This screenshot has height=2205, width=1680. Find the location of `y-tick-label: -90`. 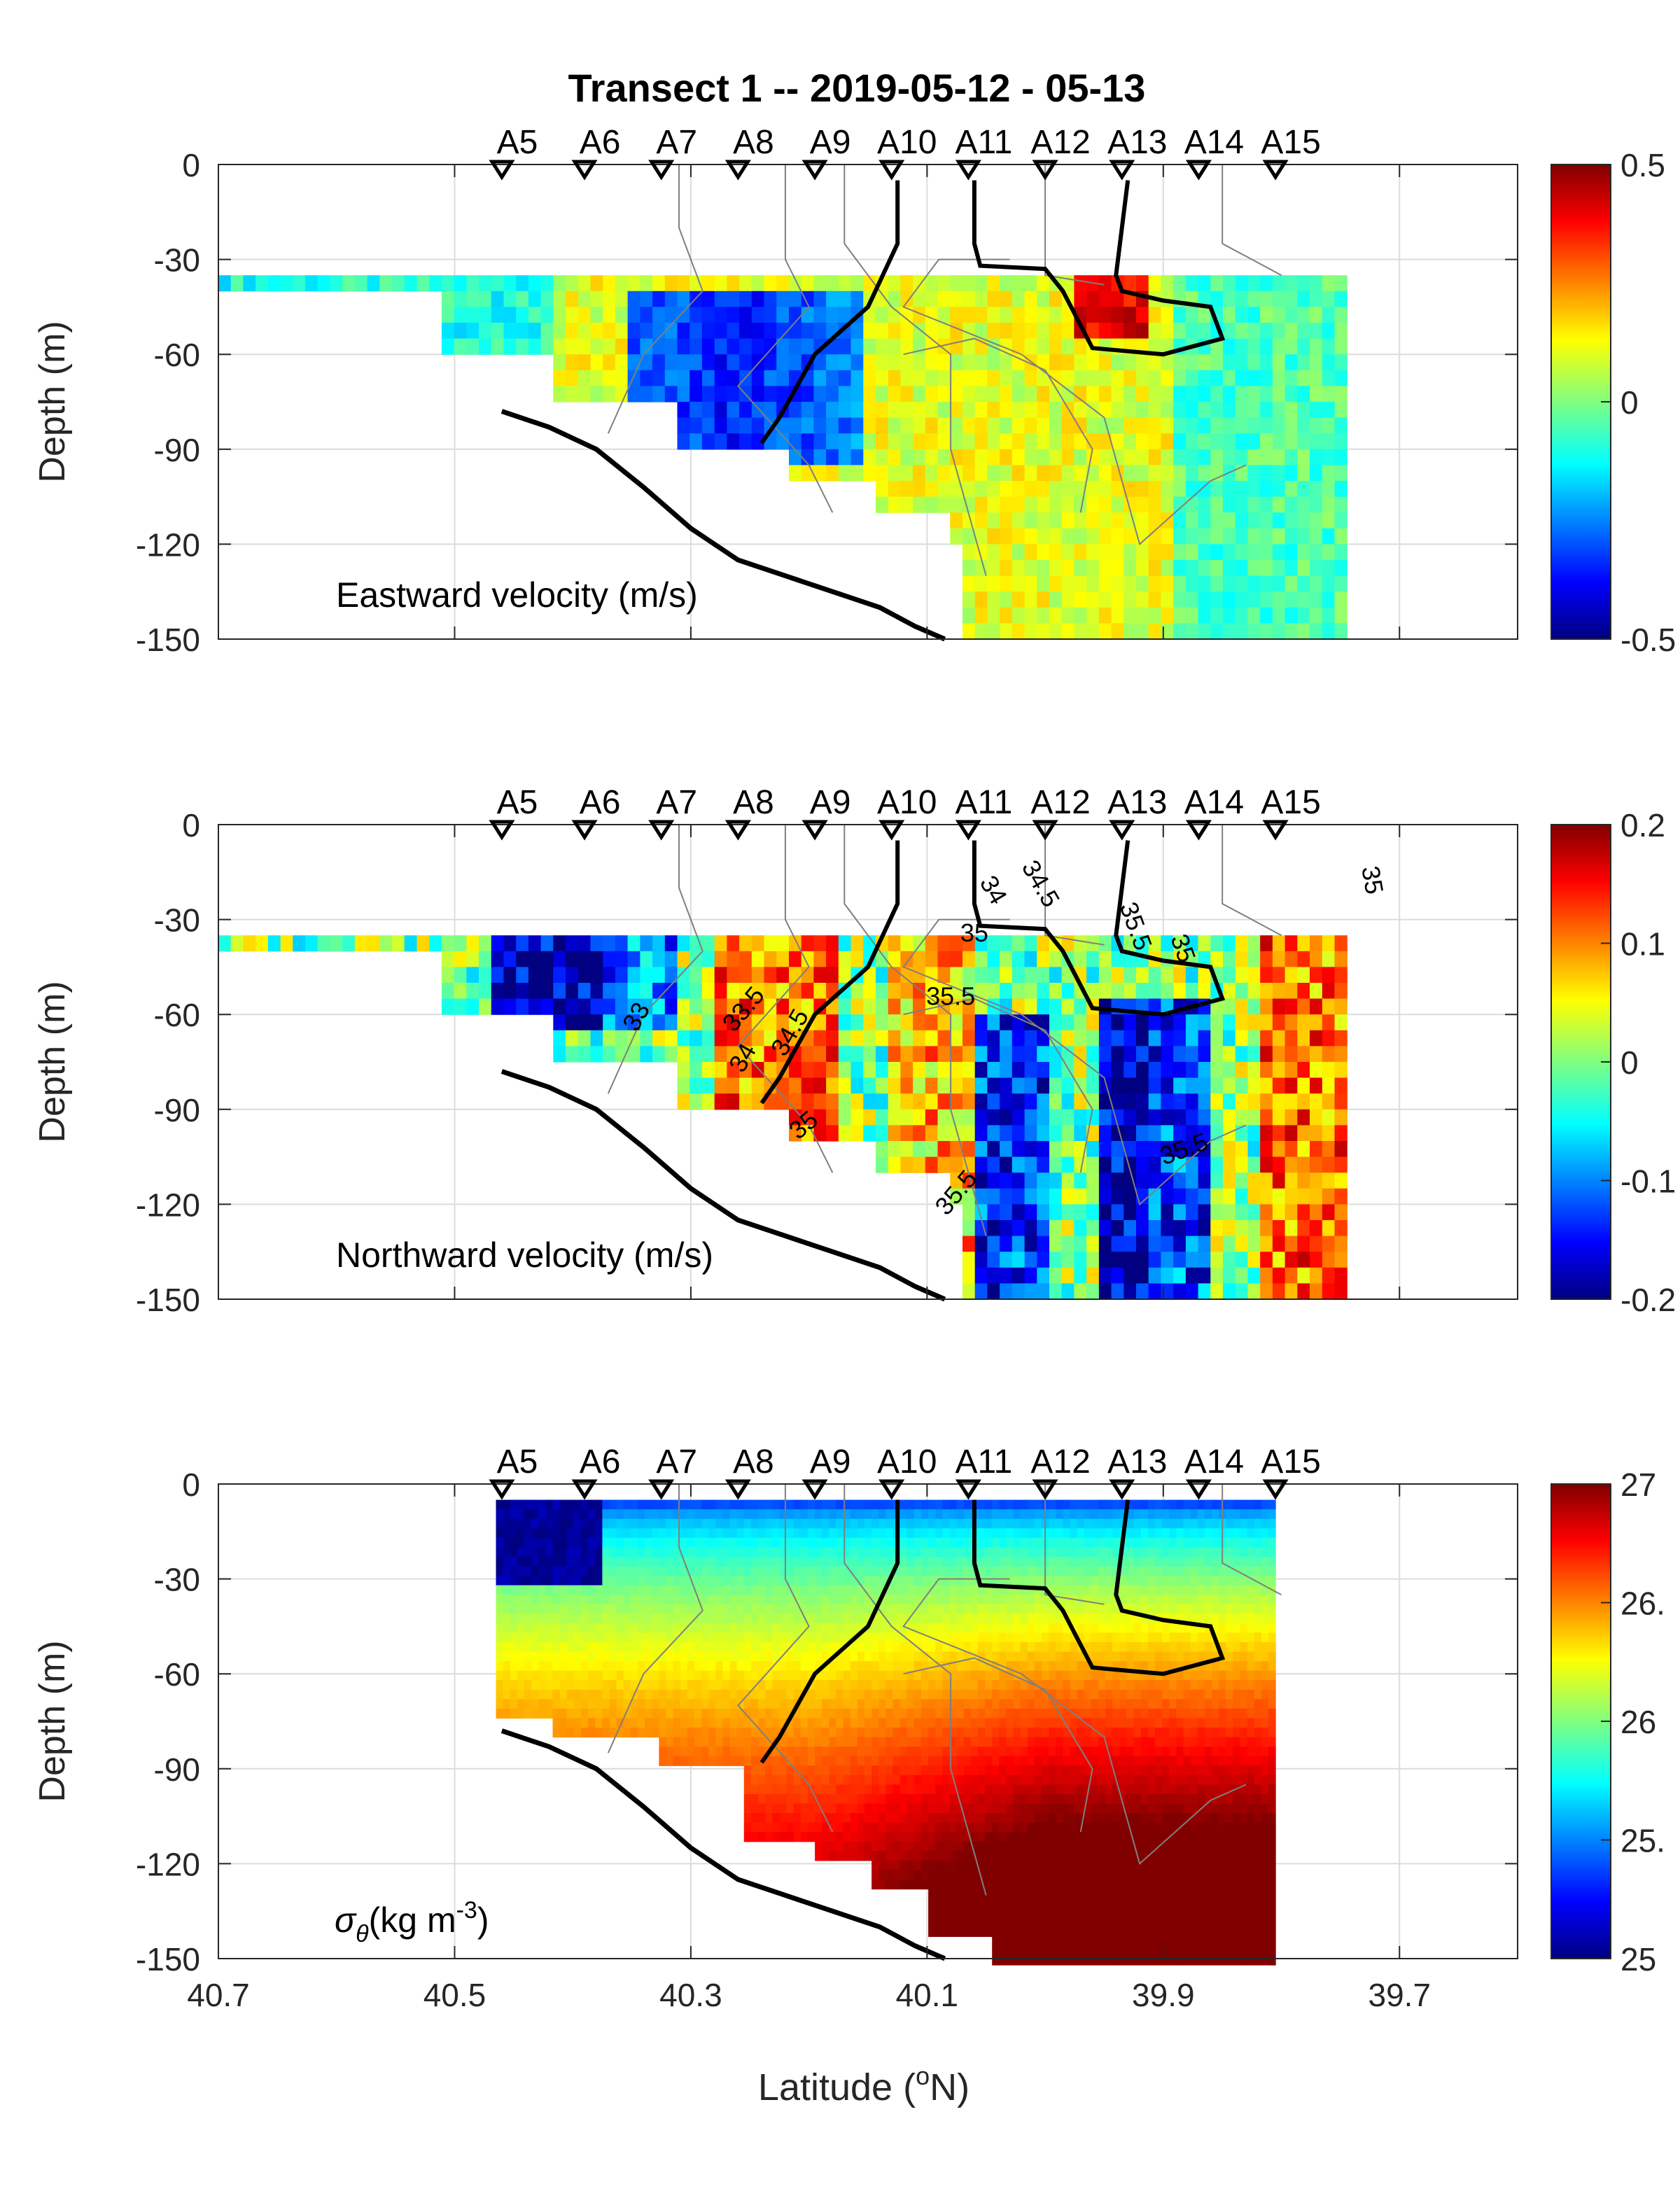

y-tick-label: -90 is located at coordinates (177, 450).